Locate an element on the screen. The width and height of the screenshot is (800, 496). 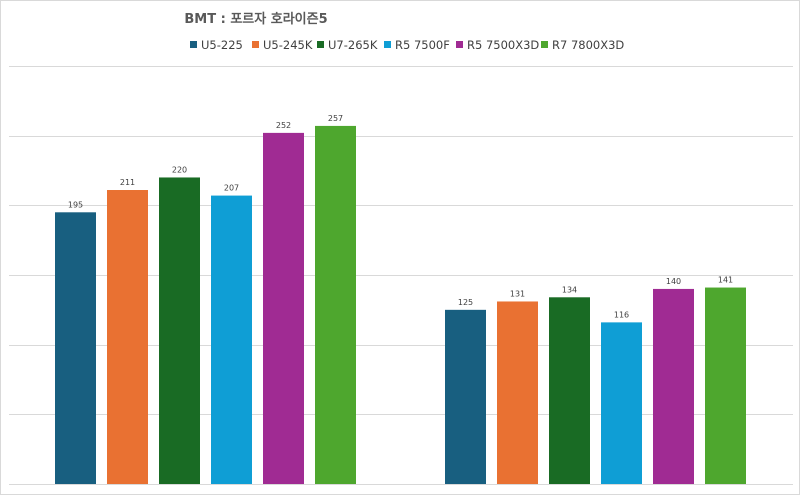
data-label: 252 is located at coordinates (283, 125).